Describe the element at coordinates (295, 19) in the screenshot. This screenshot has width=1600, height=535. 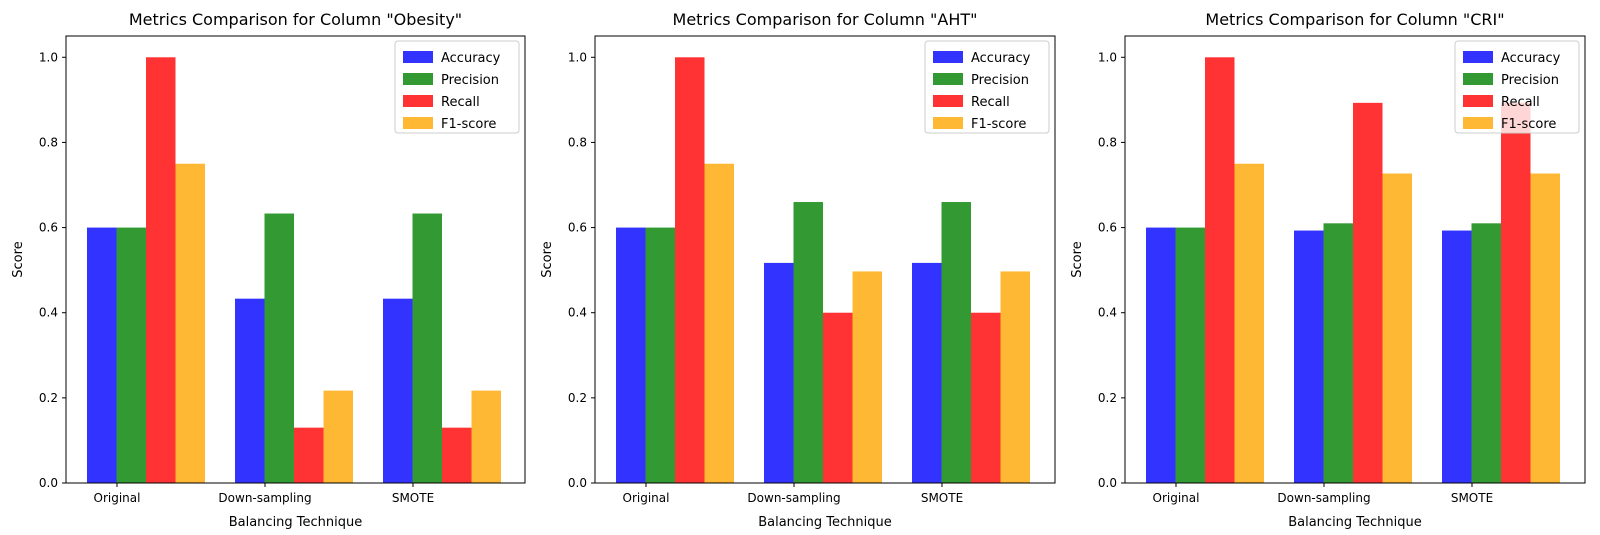
I see `chart-title: Metrics Comparison for Column "Obesity"` at that location.